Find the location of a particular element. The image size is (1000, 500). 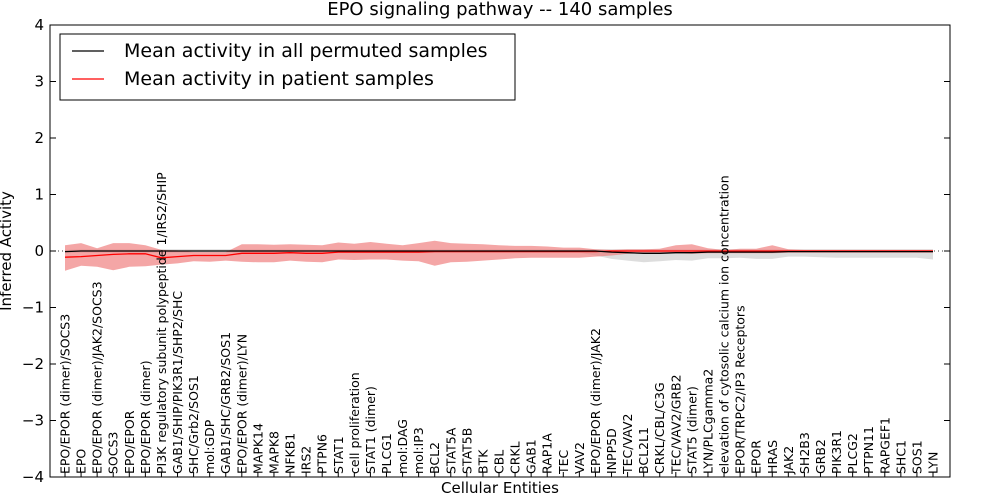

x-tick-label: LYN is located at coordinates (933, 463).